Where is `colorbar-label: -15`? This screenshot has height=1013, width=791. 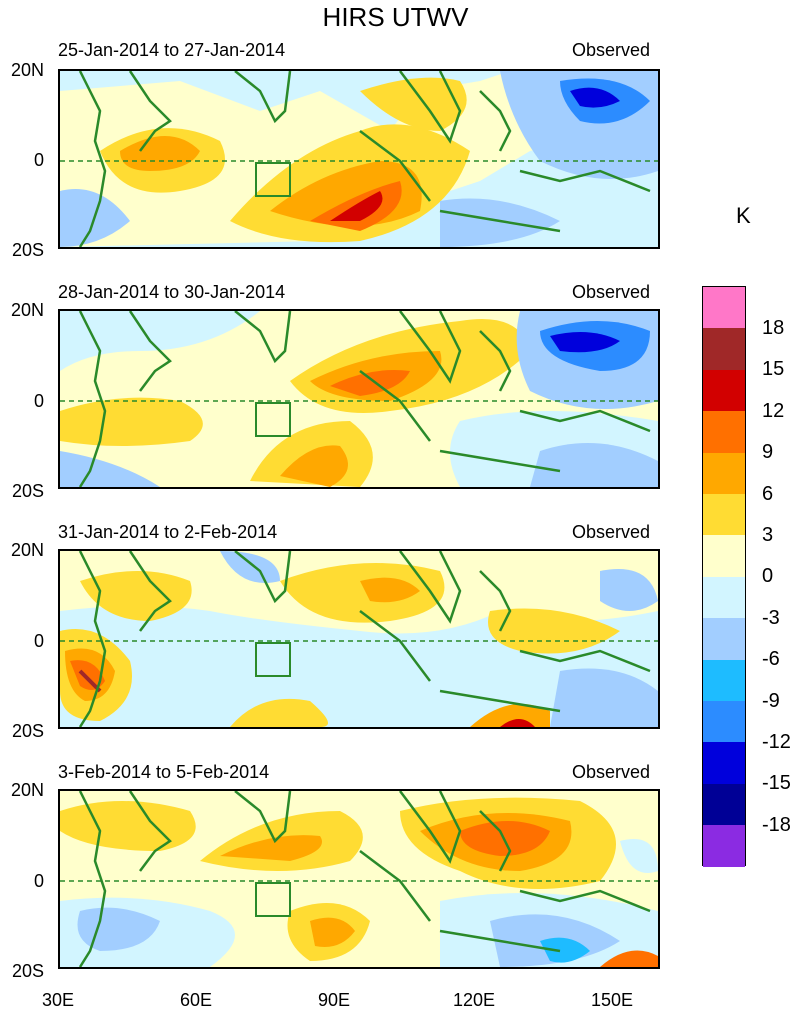
colorbar-label: -15 is located at coordinates (776, 783).